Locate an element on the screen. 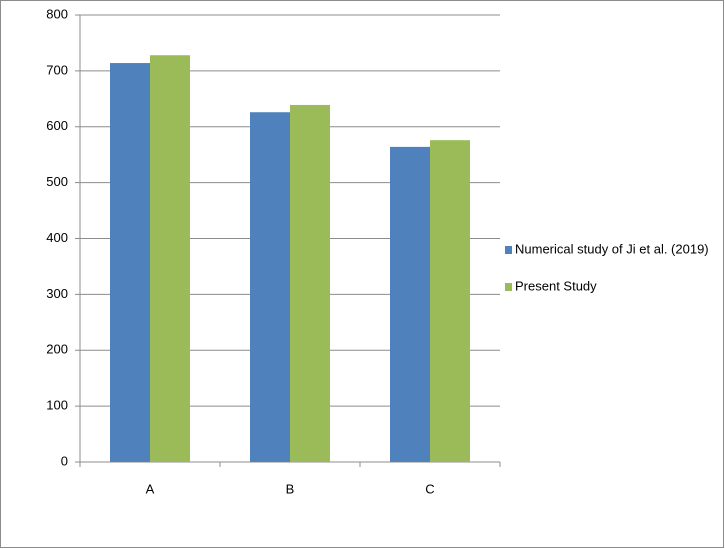 This screenshot has height=549, width=725. x-tick-label: B is located at coordinates (290, 488).